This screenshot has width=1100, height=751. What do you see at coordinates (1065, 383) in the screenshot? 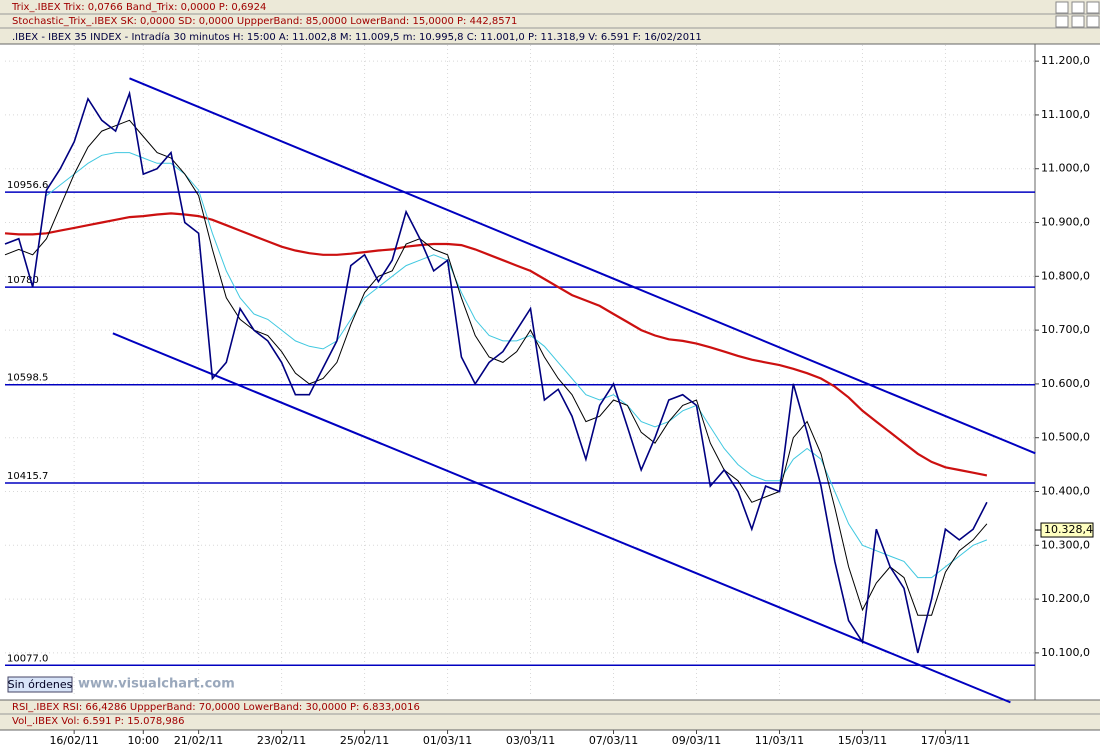
I see `y-tick-label: 10.600,0` at bounding box center [1065, 383].